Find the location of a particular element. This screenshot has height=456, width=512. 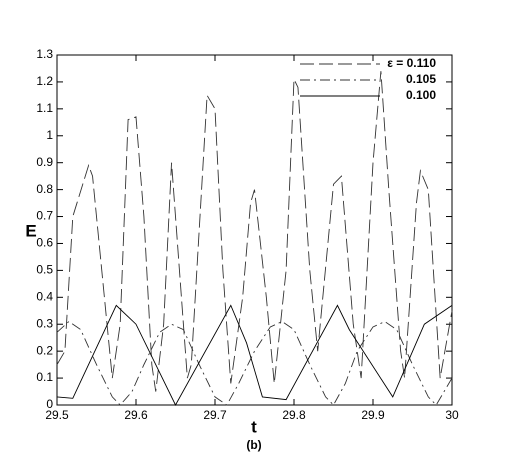

y-tick-label: 0.5 is located at coordinates (44, 270).